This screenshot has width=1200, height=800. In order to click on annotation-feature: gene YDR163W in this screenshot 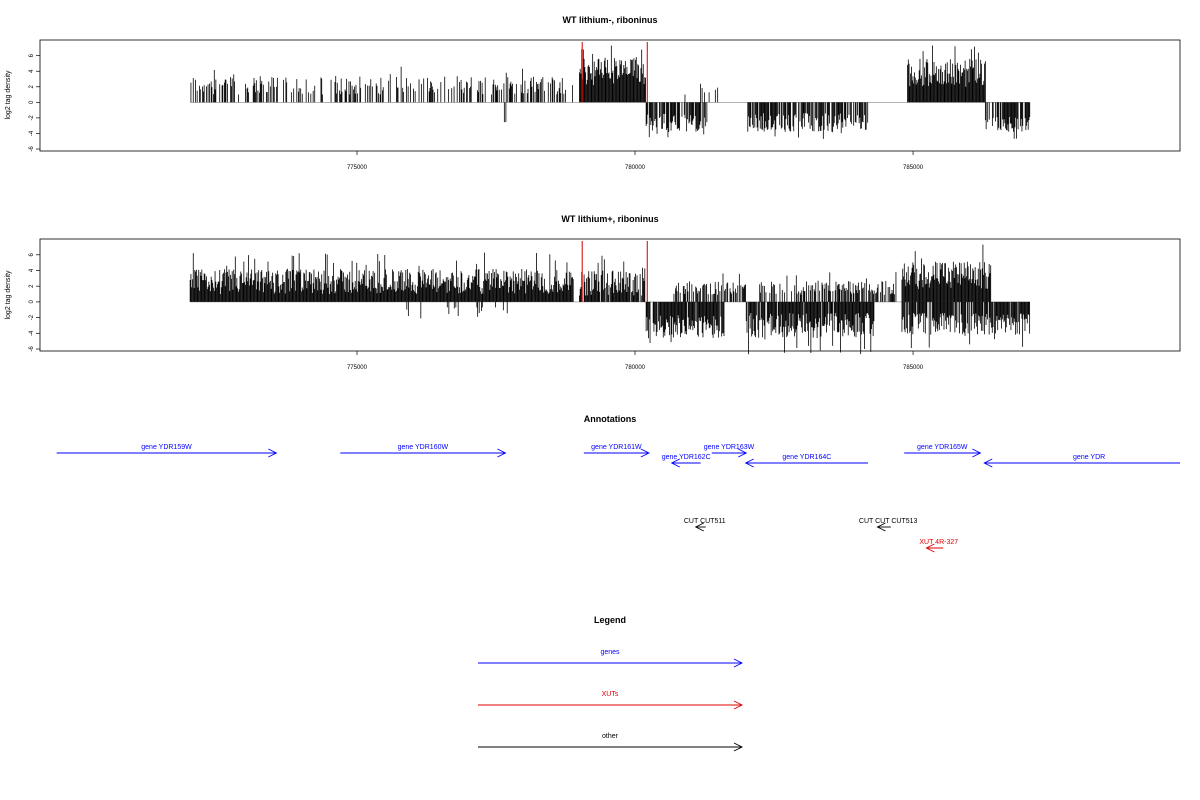, I will do `click(729, 451)`.